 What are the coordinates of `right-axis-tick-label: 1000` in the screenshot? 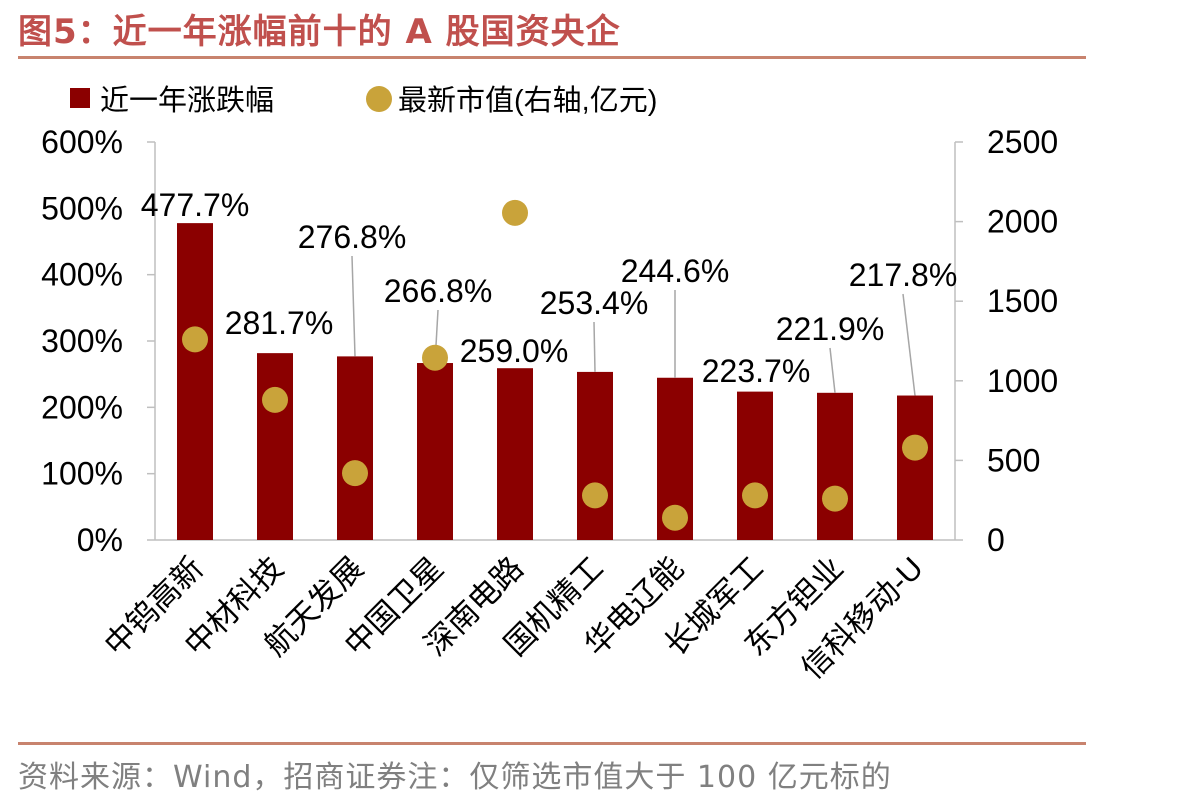 It's located at (1022, 381).